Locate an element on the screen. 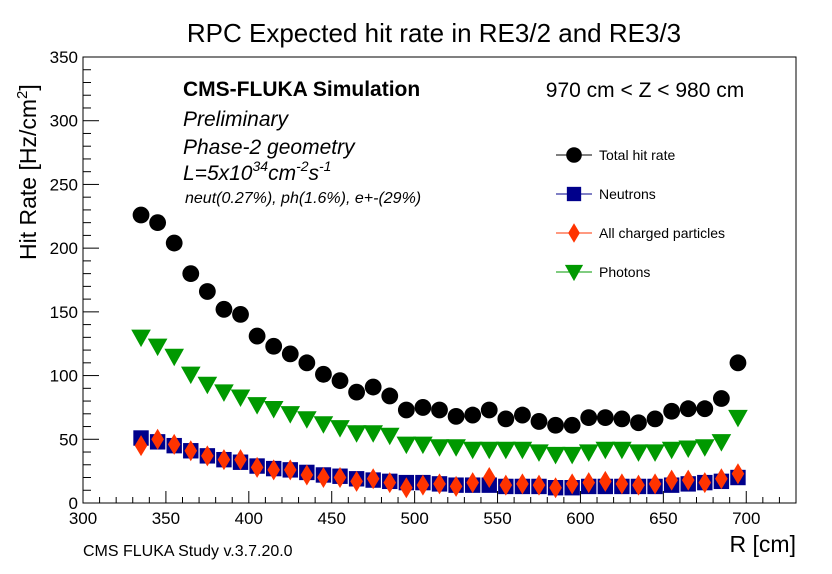 This screenshot has height=574, width=832. legend-label-all-charged-particles: All charged particles is located at coordinates (662, 233).